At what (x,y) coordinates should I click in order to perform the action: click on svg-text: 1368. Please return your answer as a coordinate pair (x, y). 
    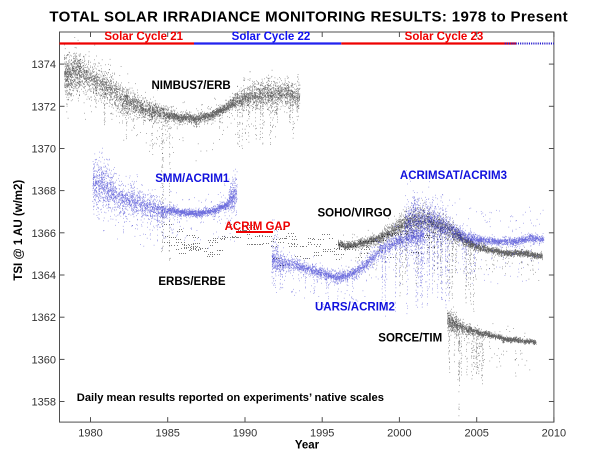
    Looking at the image, I should click on (44, 192).